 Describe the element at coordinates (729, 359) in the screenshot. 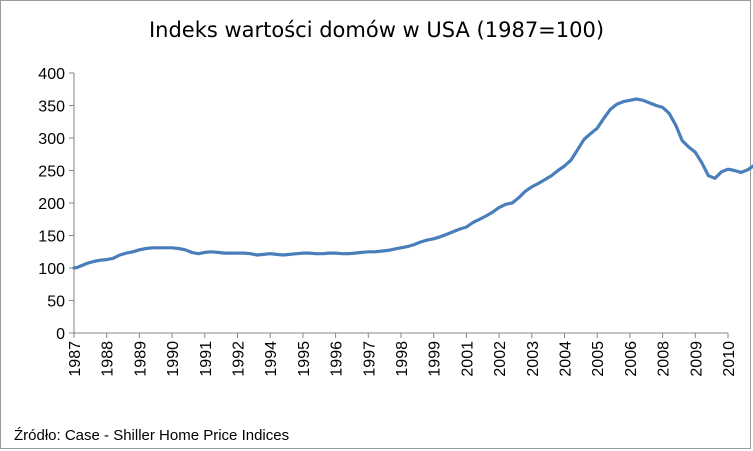

I see `x-tick-label: 2010` at that location.